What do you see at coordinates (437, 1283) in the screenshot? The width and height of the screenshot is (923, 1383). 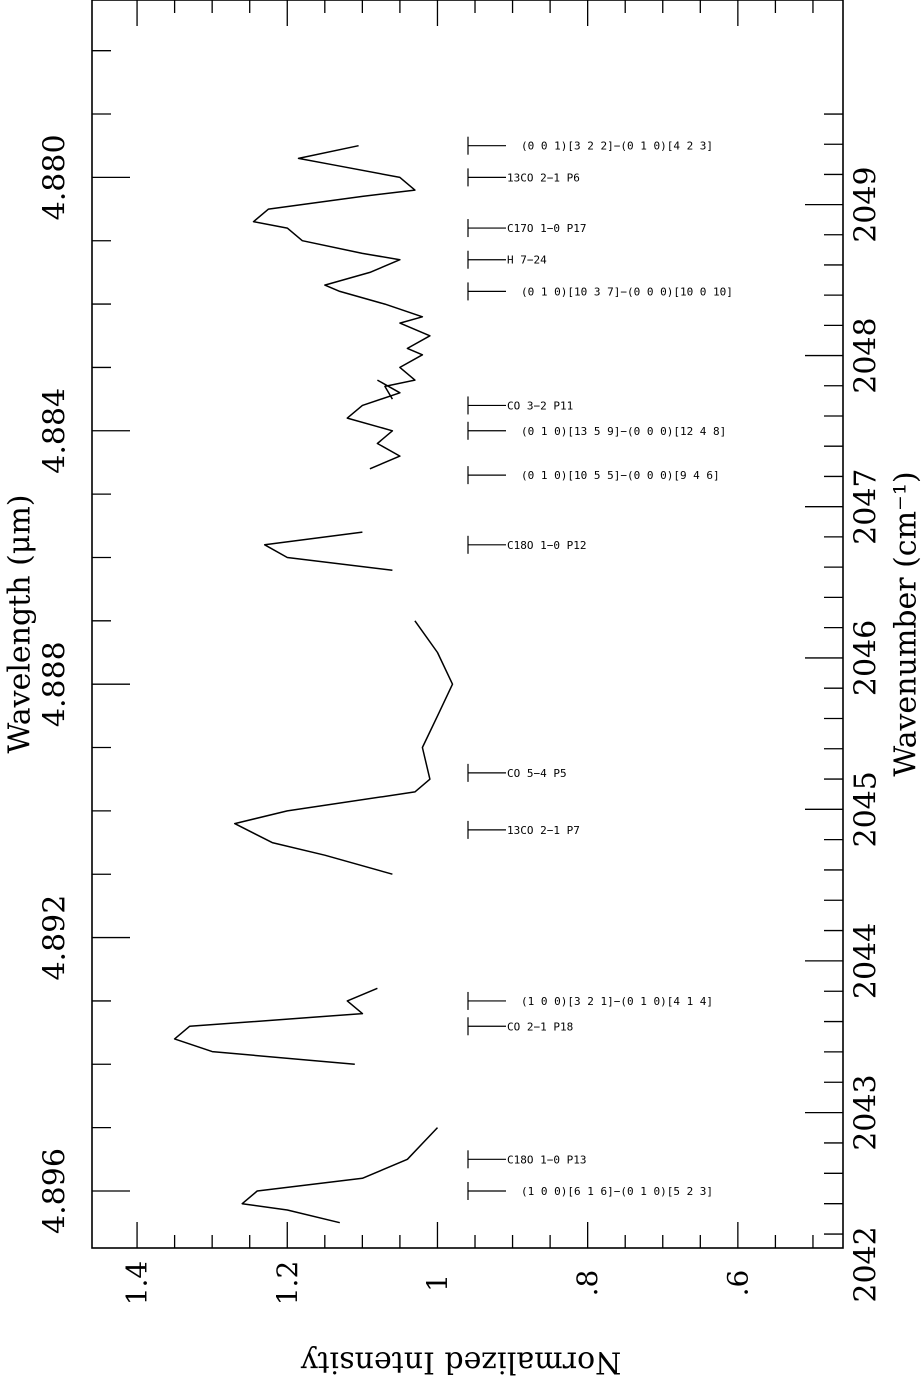 I see `intensity-tick-label: 1` at bounding box center [437, 1283].